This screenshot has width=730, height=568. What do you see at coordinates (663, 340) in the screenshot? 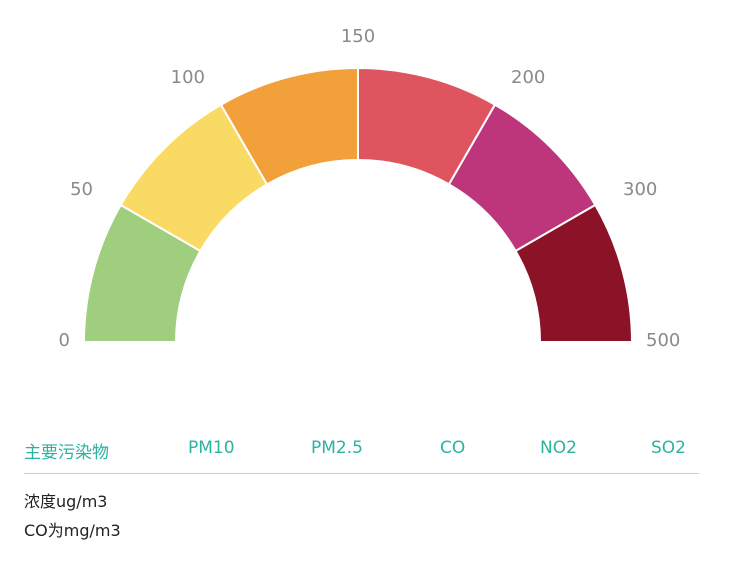
I see `gauge-tick-500: 500` at bounding box center [663, 340].